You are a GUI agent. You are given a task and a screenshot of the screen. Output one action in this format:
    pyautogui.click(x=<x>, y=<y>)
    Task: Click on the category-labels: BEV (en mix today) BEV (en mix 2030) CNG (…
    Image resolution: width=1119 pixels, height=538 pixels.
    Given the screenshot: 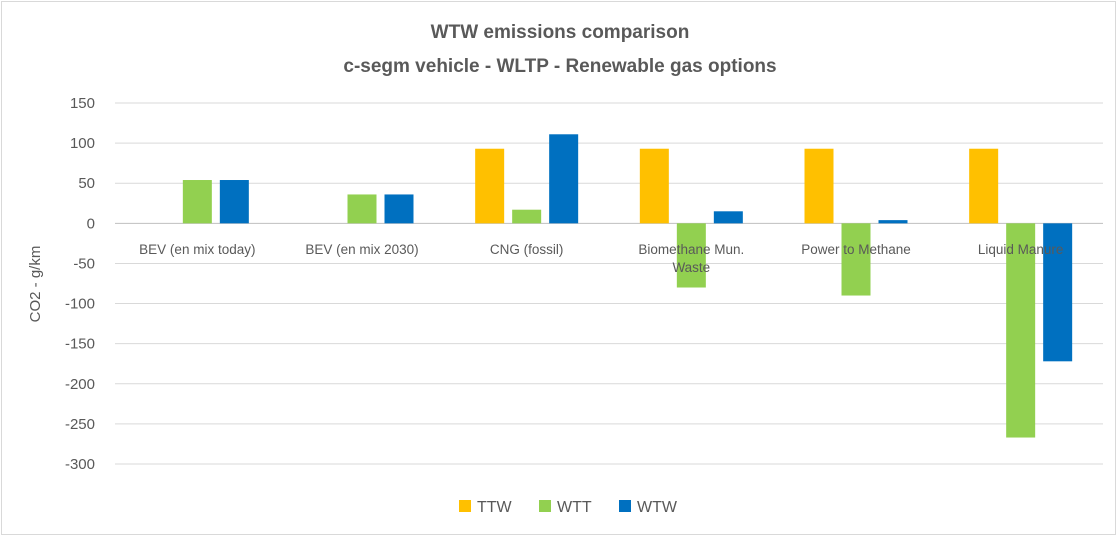 What is the action you would take?
    pyautogui.click(x=601, y=258)
    